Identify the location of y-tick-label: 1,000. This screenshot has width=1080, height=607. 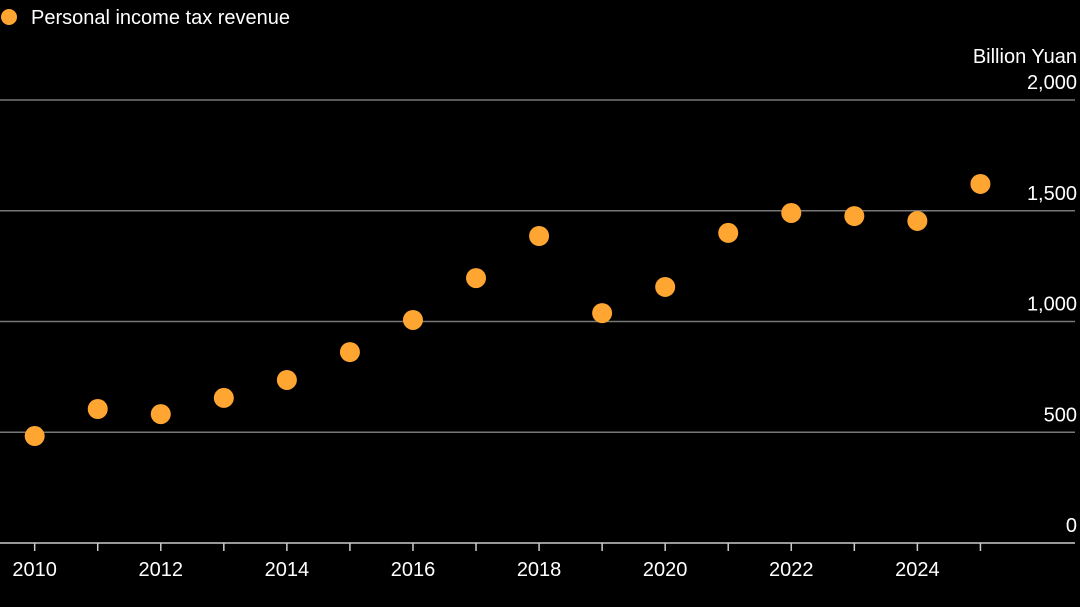
(1052, 305).